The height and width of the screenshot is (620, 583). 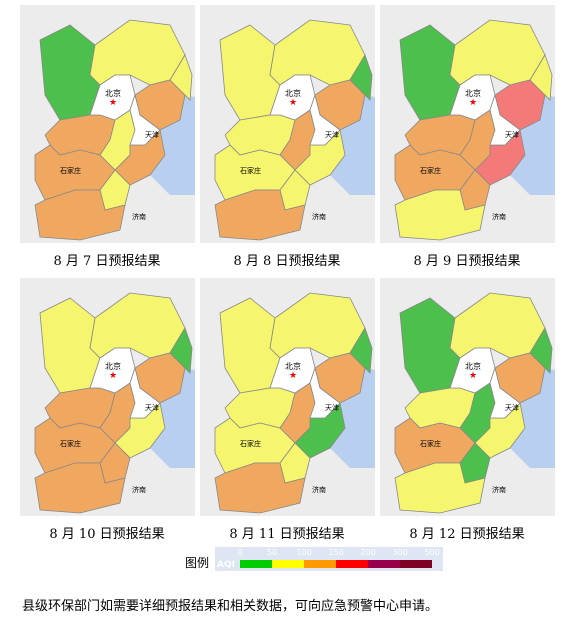 What do you see at coordinates (399, 552) in the screenshot?
I see `legend-tick: 300` at bounding box center [399, 552].